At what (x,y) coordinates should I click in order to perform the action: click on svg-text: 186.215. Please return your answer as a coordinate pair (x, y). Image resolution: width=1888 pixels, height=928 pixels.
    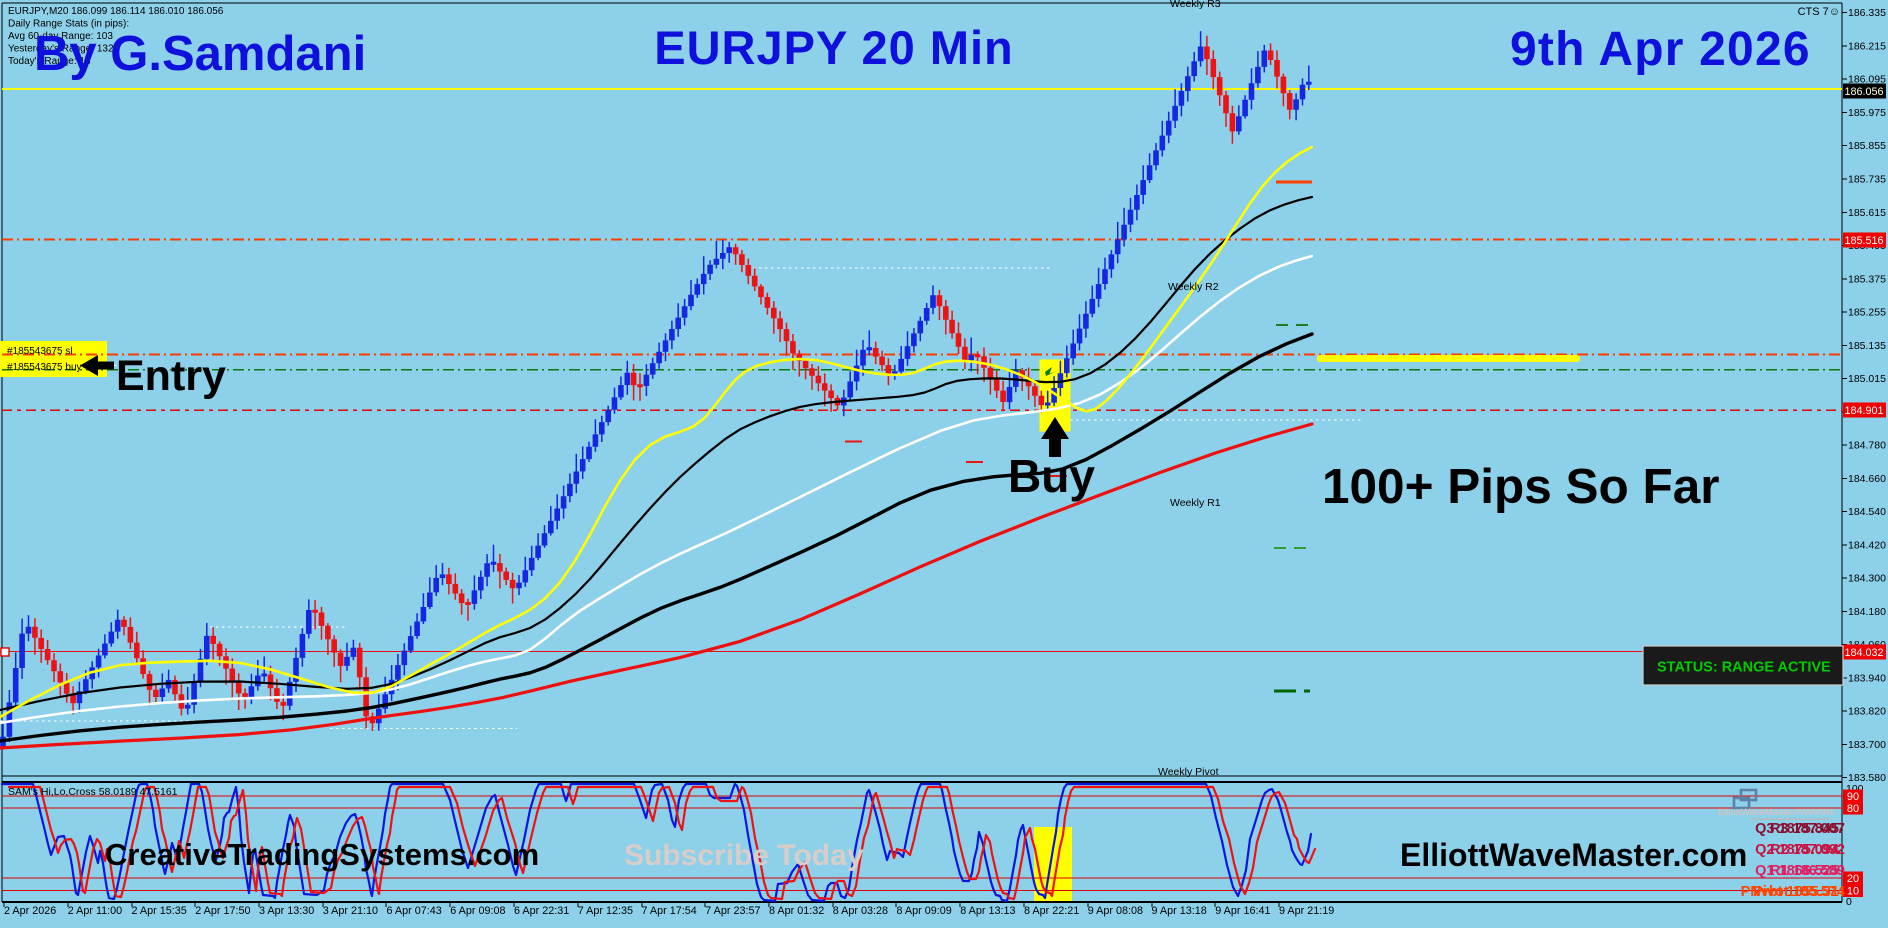
    Looking at the image, I should click on (1867, 46).